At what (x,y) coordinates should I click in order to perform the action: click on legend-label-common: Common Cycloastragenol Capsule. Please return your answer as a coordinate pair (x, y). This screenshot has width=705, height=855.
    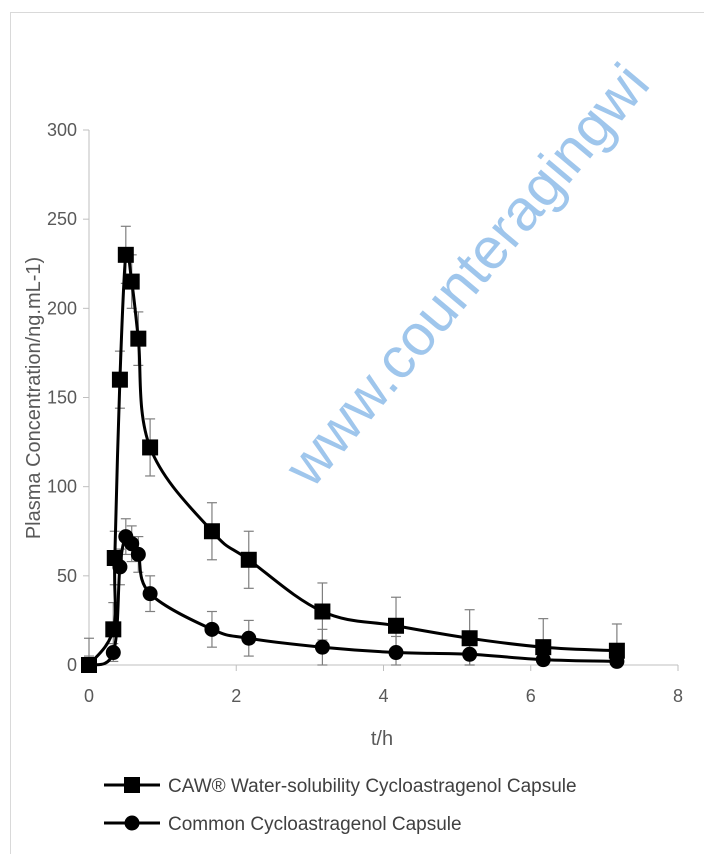
    Looking at the image, I should click on (315, 824).